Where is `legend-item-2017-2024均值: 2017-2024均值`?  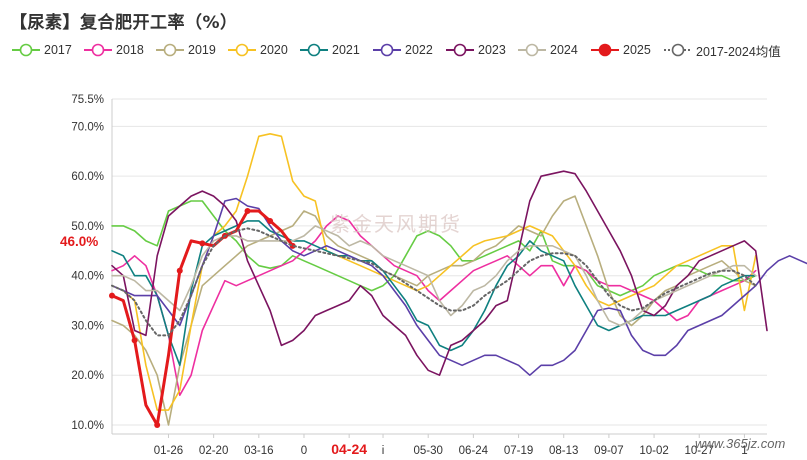
legend-item-2017-2024均值: 2017-2024均值 is located at coordinates (722, 50).